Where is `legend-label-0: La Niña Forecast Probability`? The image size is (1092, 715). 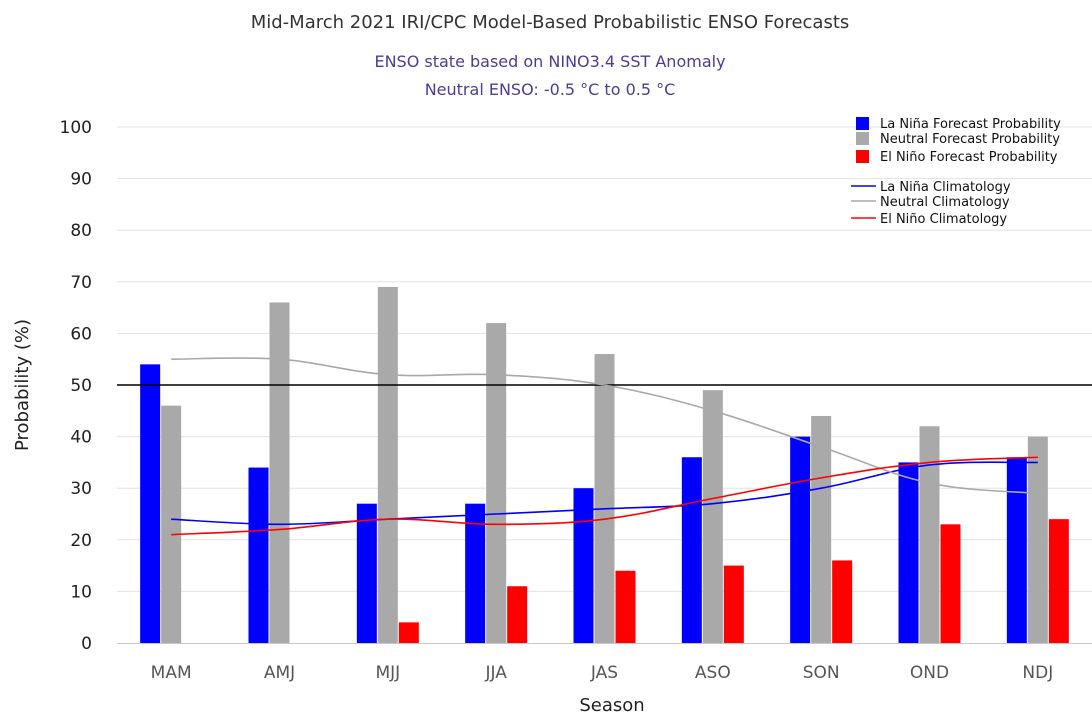 legend-label-0: La Niña Forecast Probability is located at coordinates (970, 124).